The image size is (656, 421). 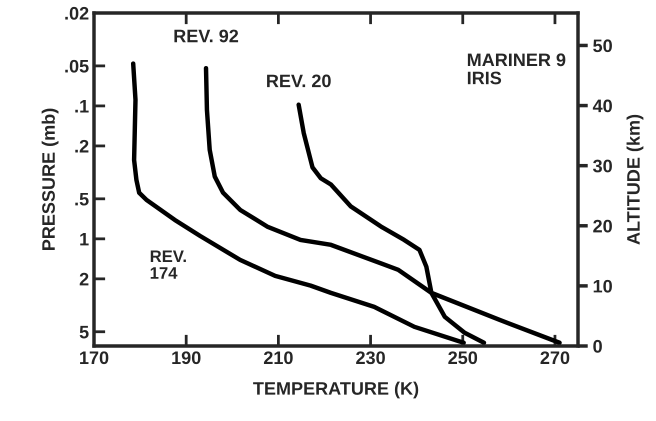 What do you see at coordinates (278, 357) in the screenshot?
I see `x-tick-label: 210` at bounding box center [278, 357].